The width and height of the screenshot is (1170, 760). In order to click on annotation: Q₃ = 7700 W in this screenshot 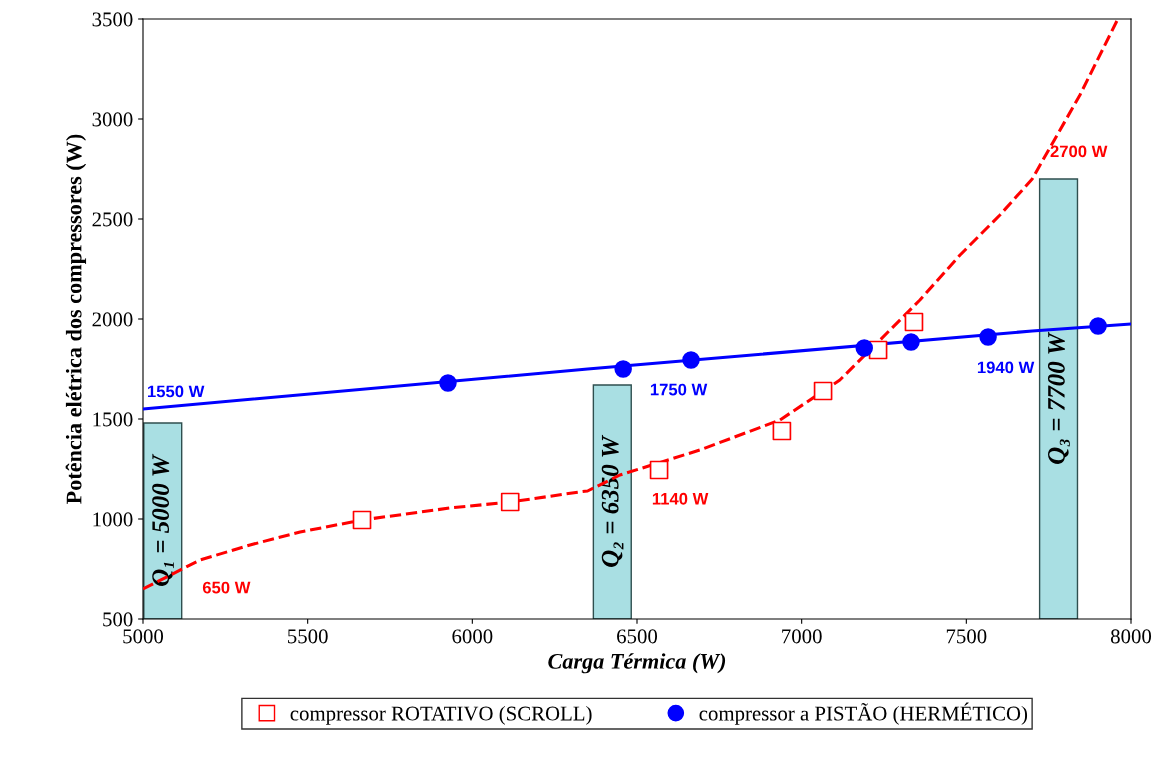, I will do `click(1058, 397)`.